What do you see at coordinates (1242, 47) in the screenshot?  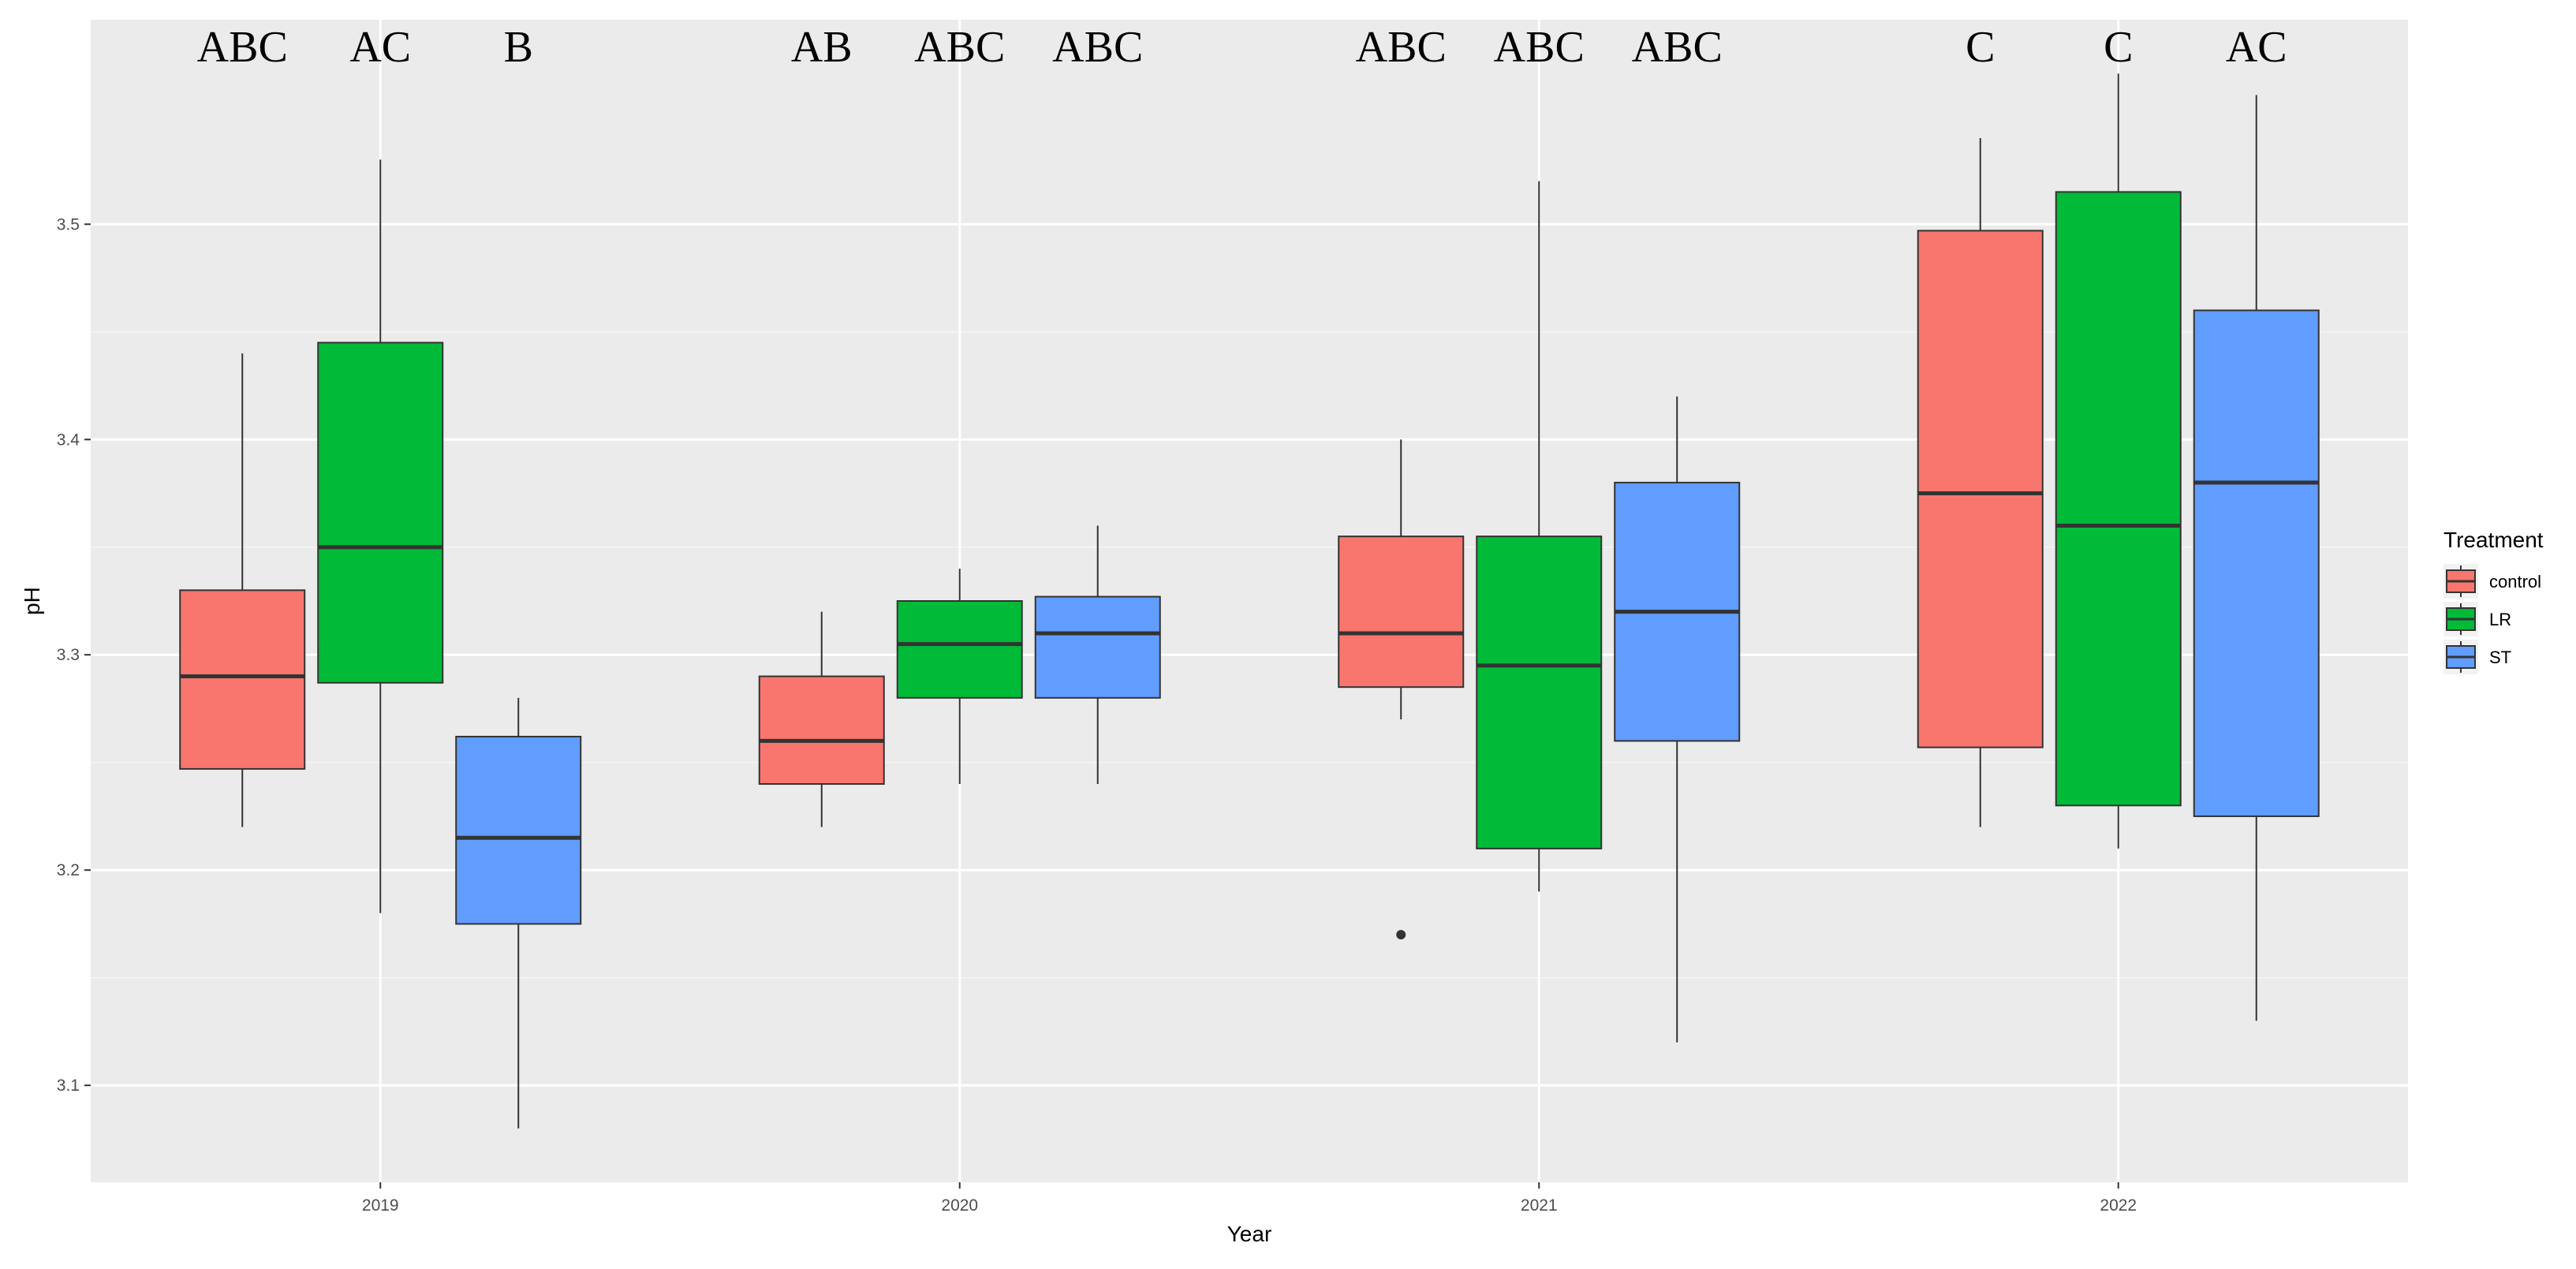 I see `significance-letters: ABC AC B AB ABC ABC ABC ABC ABC C C AC` at bounding box center [1242, 47].